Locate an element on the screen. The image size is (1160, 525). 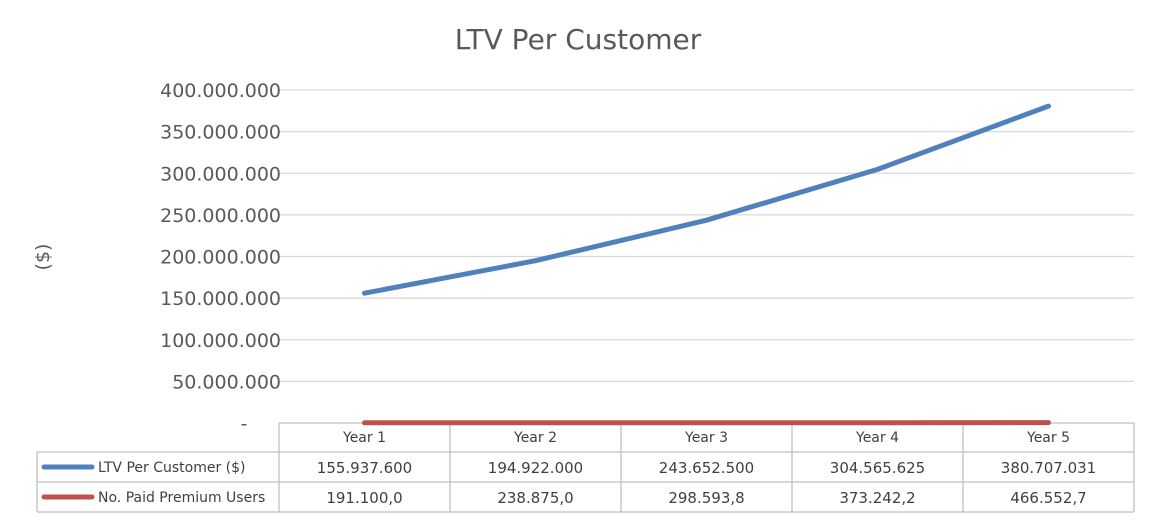
data-table-value: 380.707.031 is located at coordinates (1048, 468).